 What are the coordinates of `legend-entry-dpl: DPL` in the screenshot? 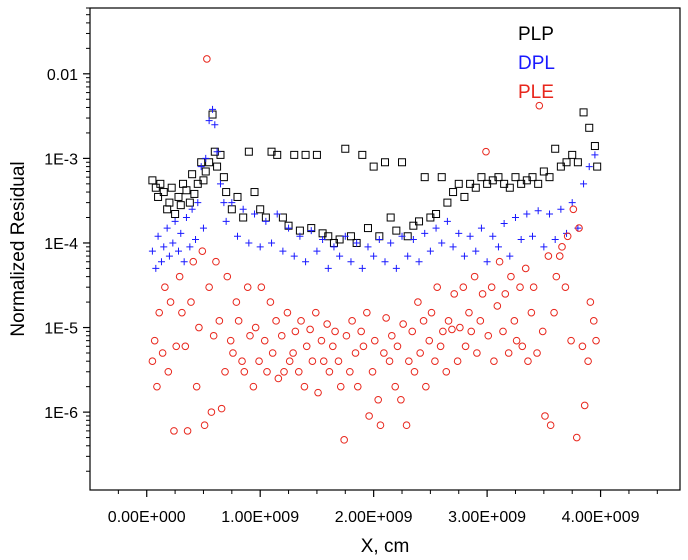 It's located at (536, 63).